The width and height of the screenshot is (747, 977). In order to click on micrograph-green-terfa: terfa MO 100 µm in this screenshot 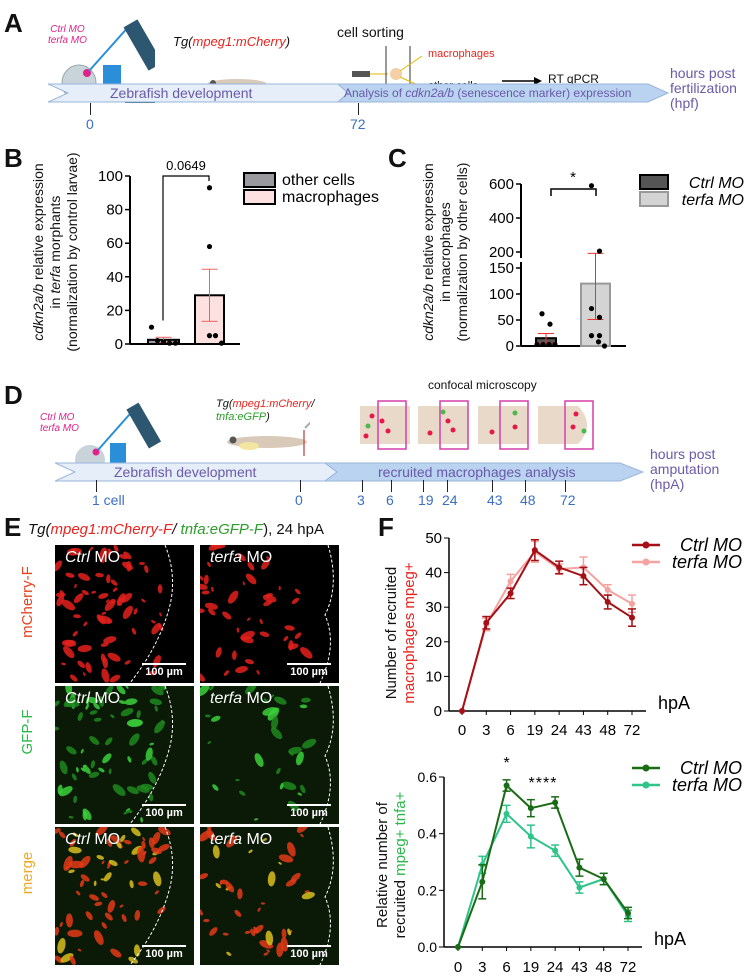, I will do `click(269, 755)`.